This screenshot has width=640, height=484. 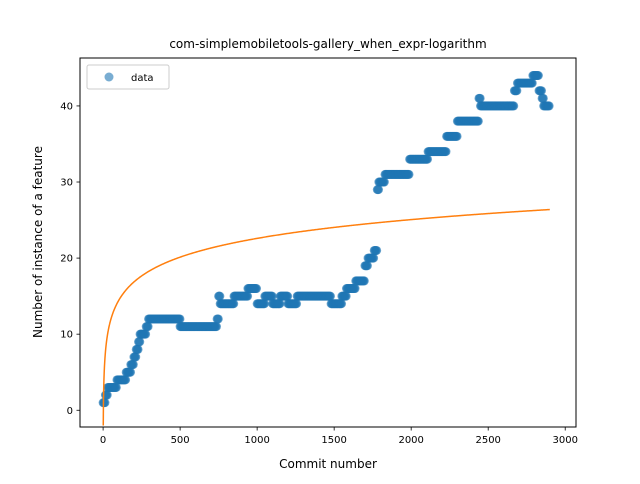 I want to click on x-tick-label: 2500, so click(x=487, y=440).